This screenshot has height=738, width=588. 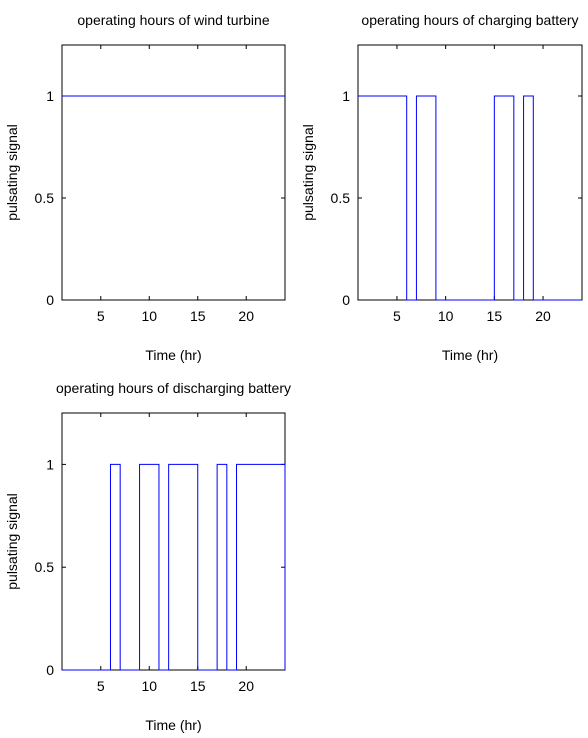 What do you see at coordinates (173, 20) in the screenshot?
I see `chart-title: operating hours of wind turbine` at bounding box center [173, 20].